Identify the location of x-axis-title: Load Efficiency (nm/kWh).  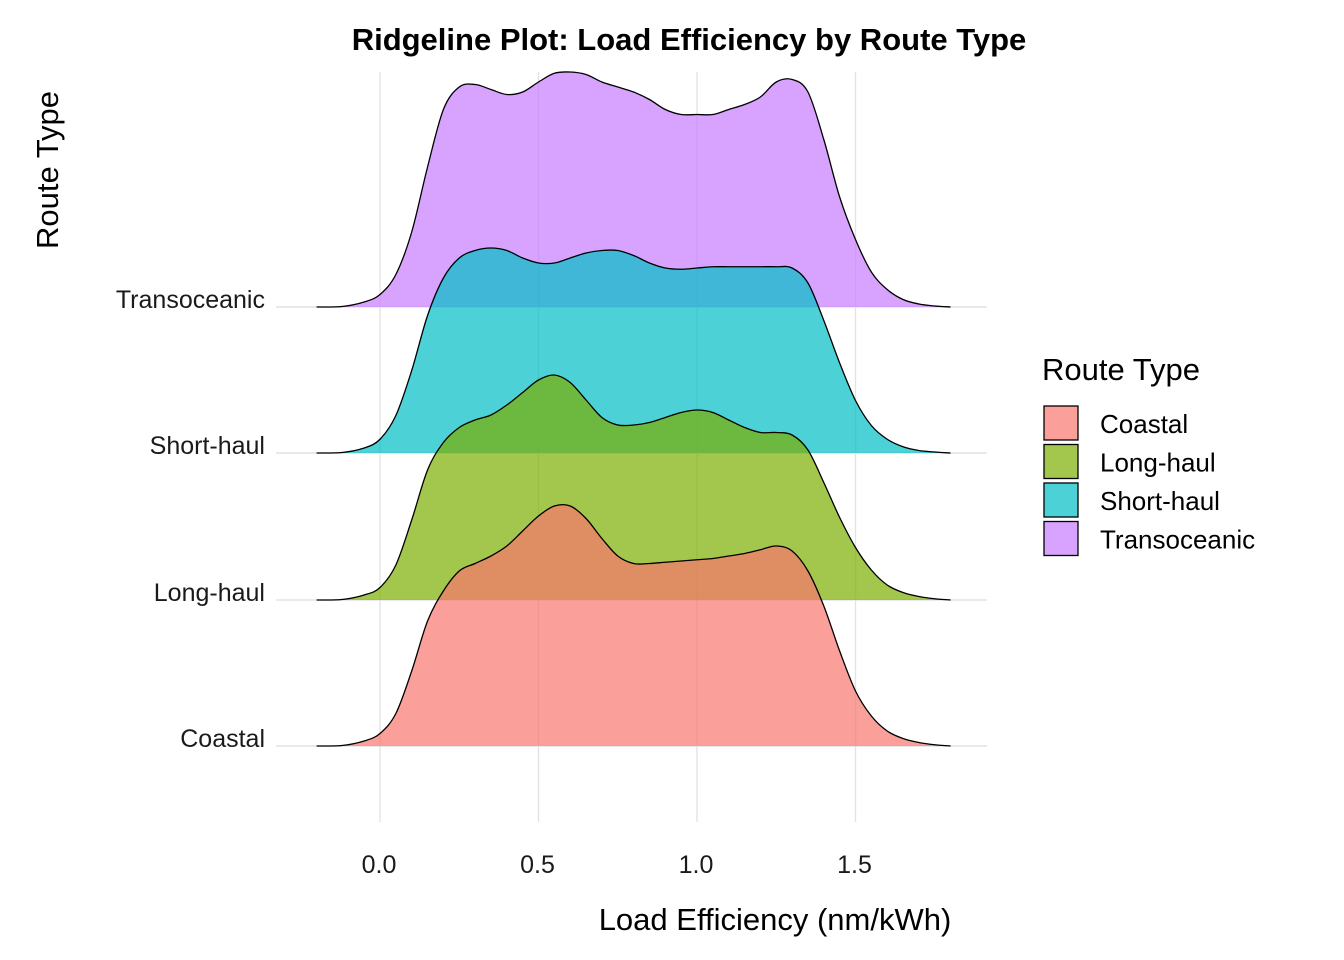
(775, 919).